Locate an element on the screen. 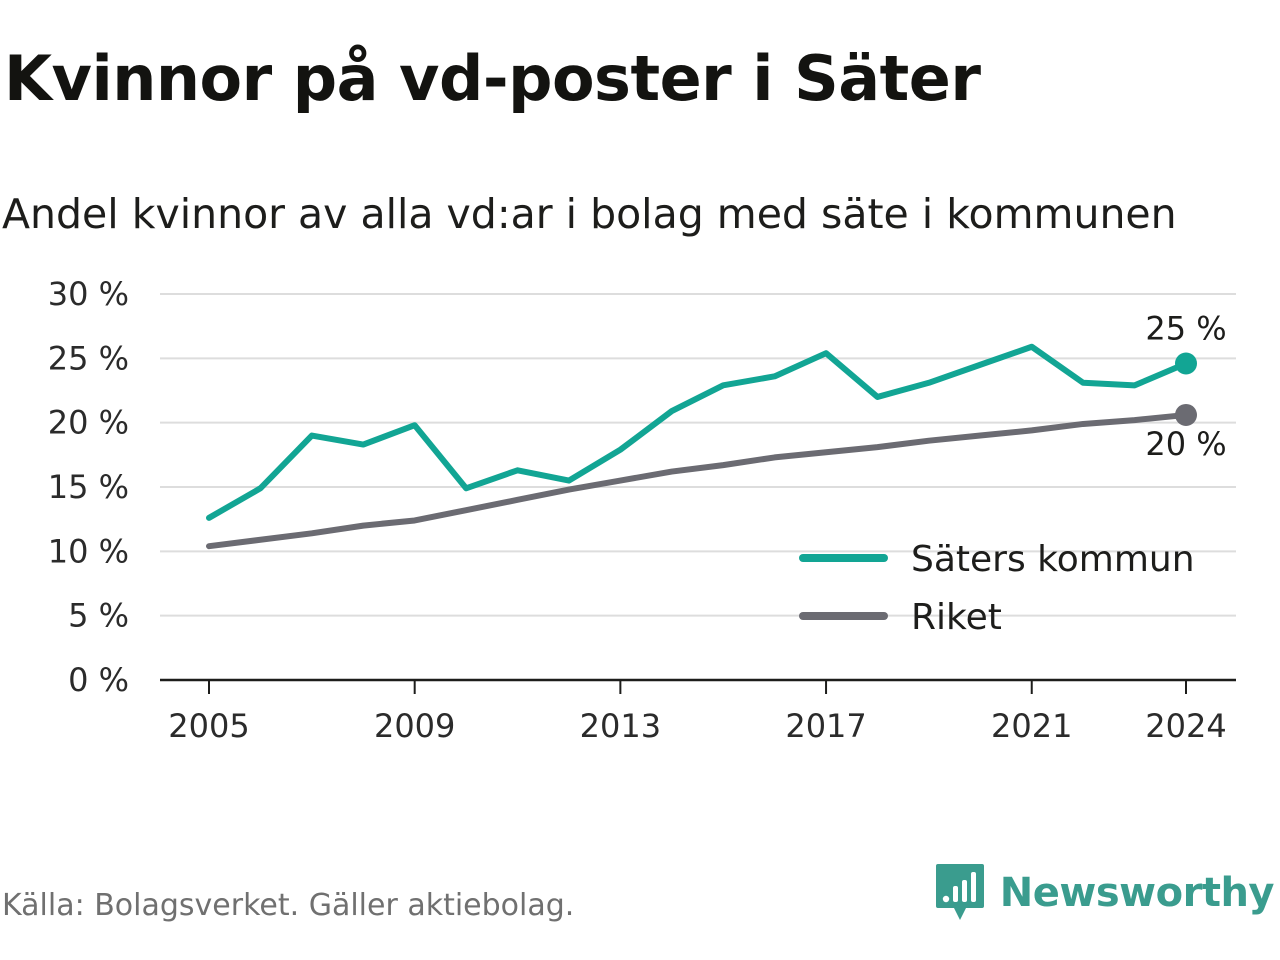 Image resolution: width=1280 pixels, height=960 pixels. x-tick-label: 2017 is located at coordinates (825, 726).